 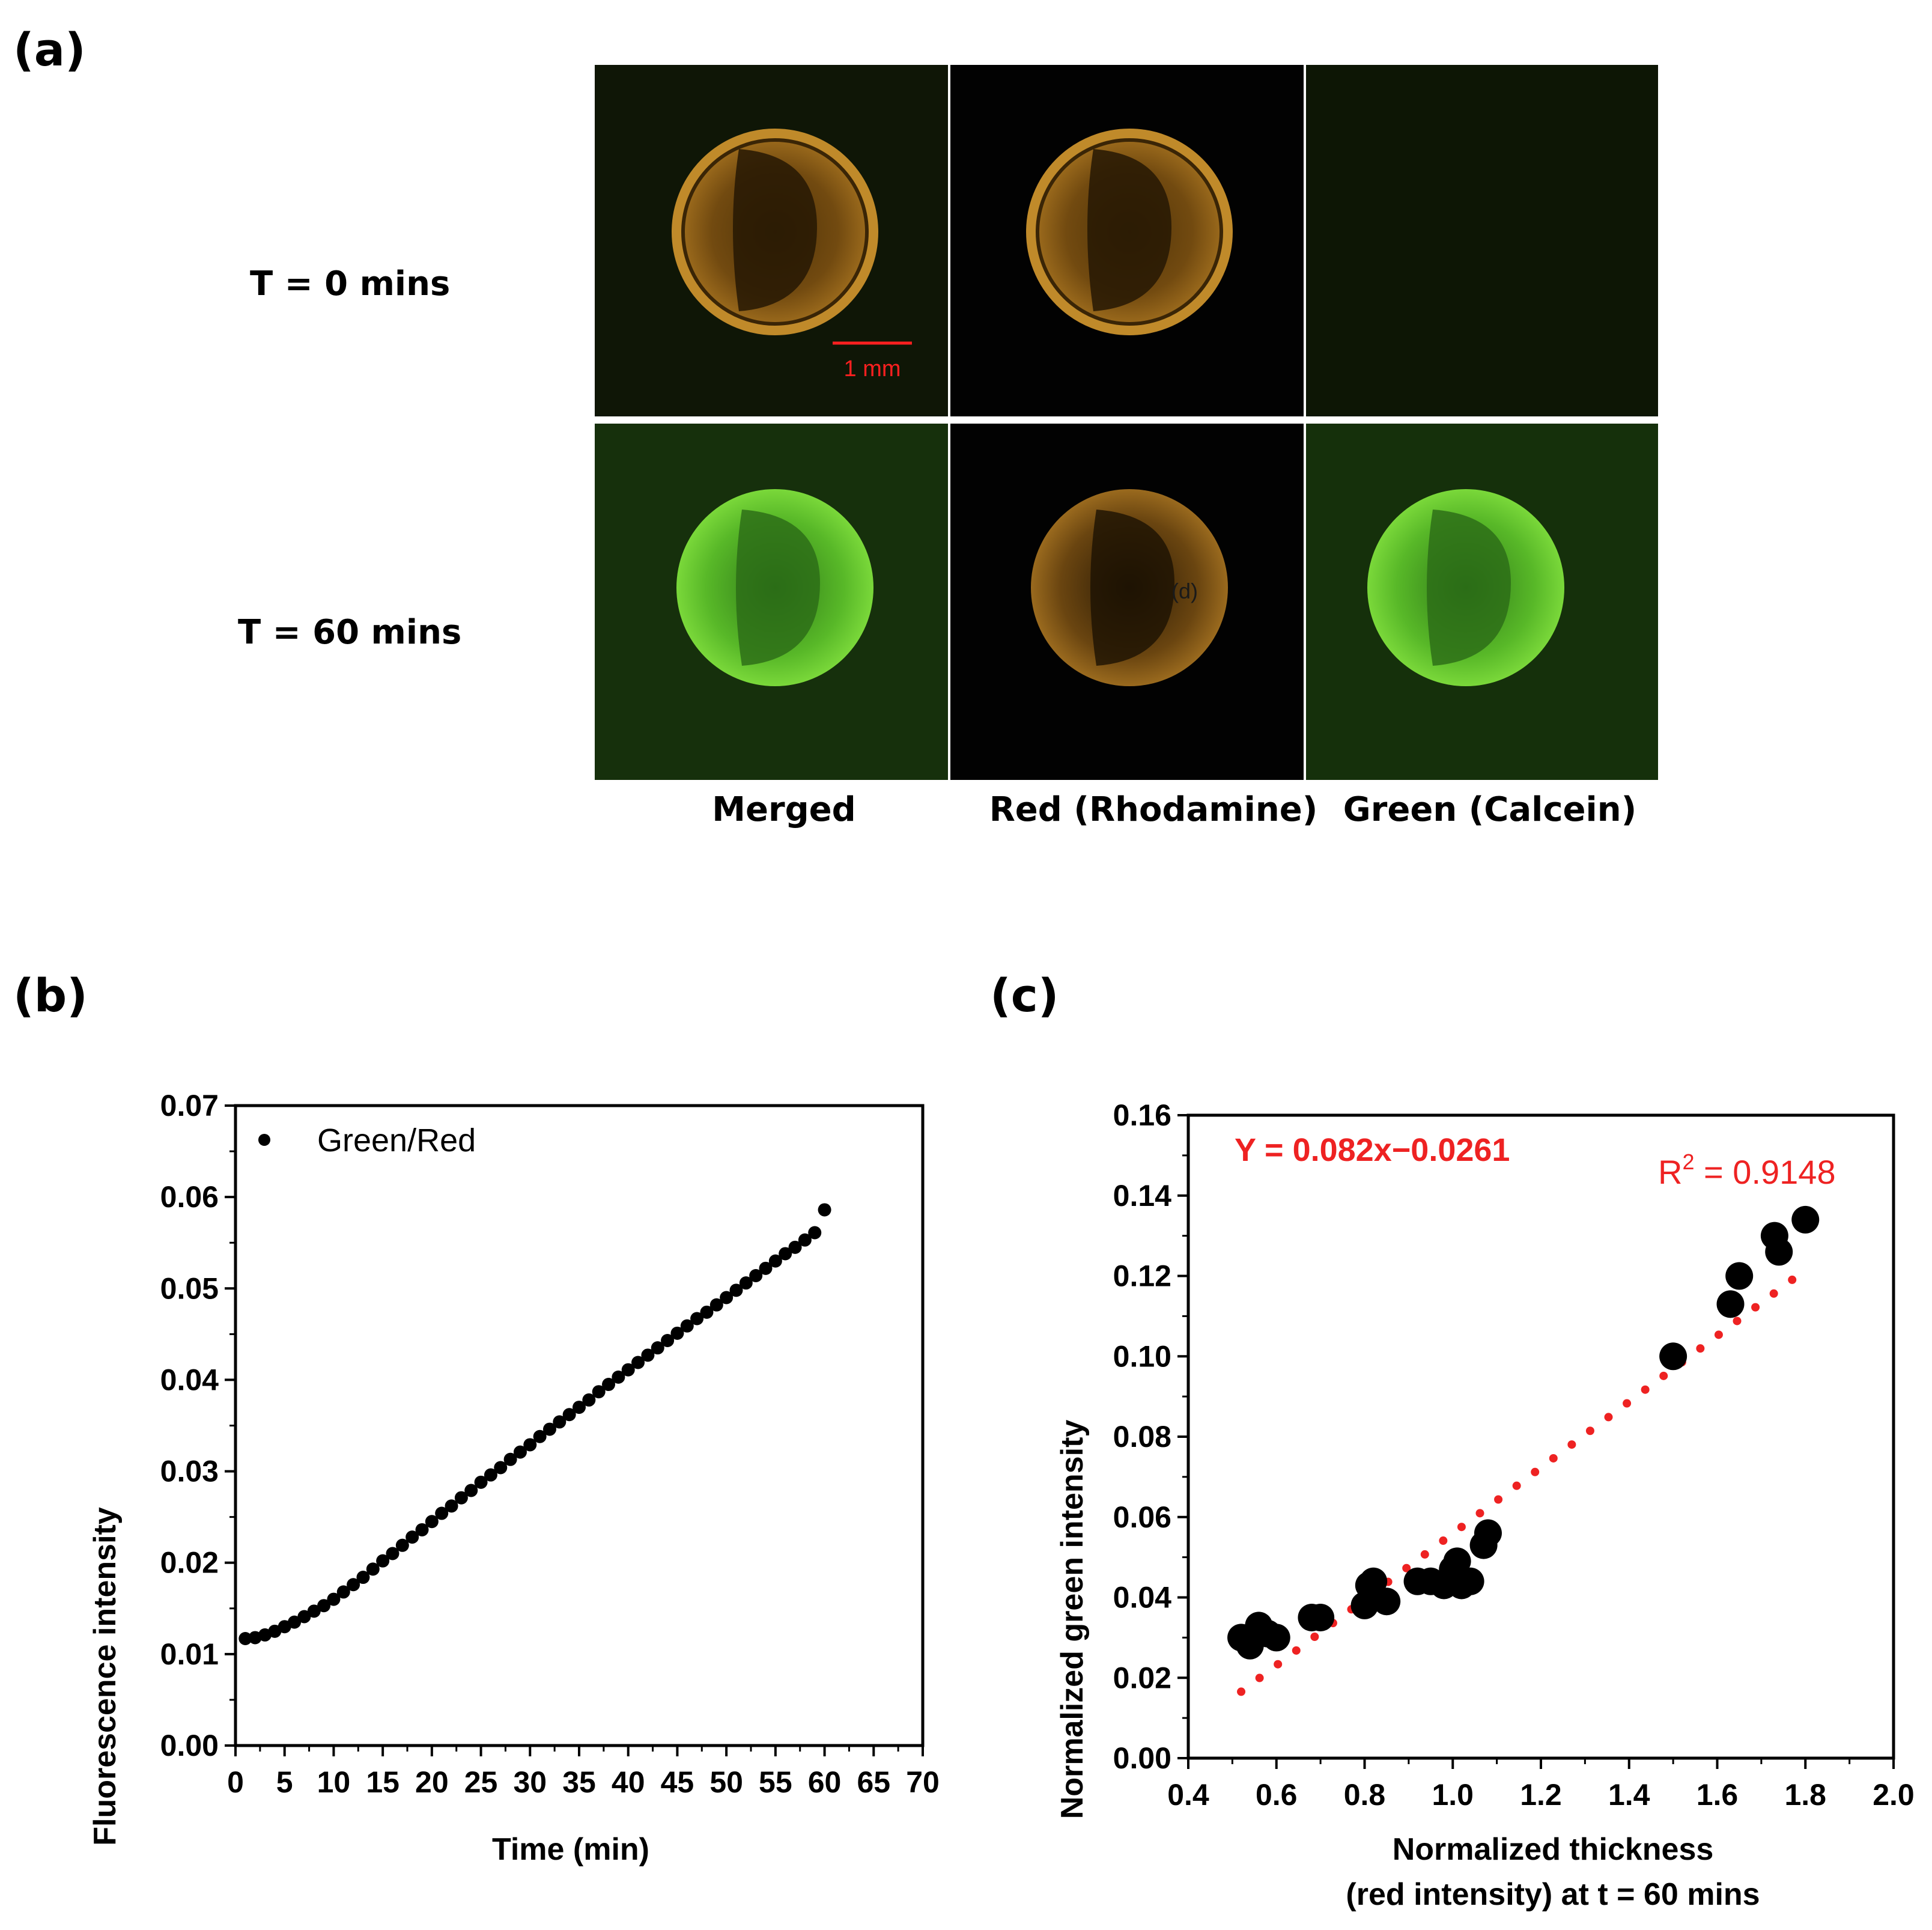 What do you see at coordinates (1764, 1172) in the screenshot?
I see `fit-r2-value: = 0.9148` at bounding box center [1764, 1172].